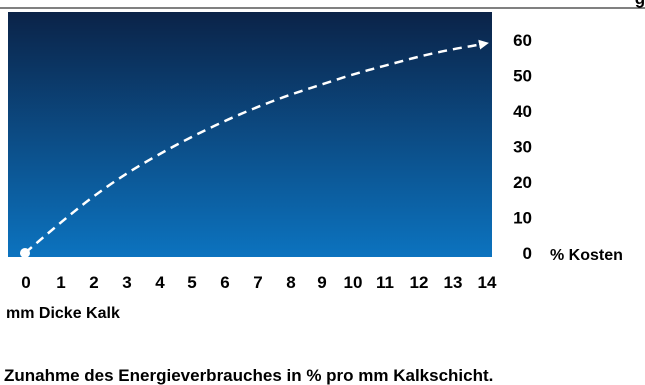  Describe the element at coordinates (126, 282) in the screenshot. I see `x-tick-label: 3` at that location.